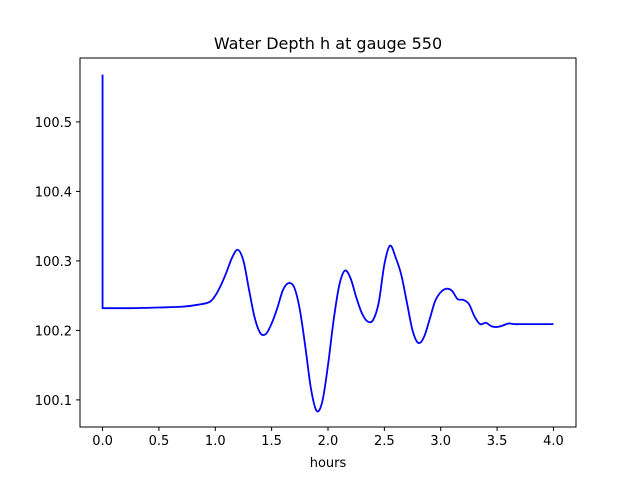 The width and height of the screenshot is (640, 484). I want to click on x-axis: 0.0 0.5 1.0 1.5 2.0 2.5 3.0 3.5 4.0, so click(328, 438).